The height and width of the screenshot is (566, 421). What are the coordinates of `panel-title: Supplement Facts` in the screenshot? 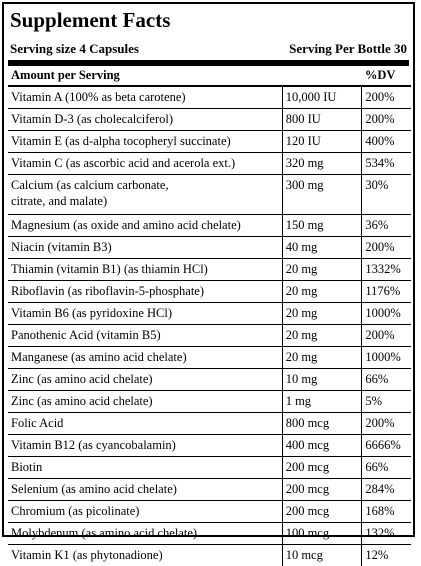 It's located at (90, 20).